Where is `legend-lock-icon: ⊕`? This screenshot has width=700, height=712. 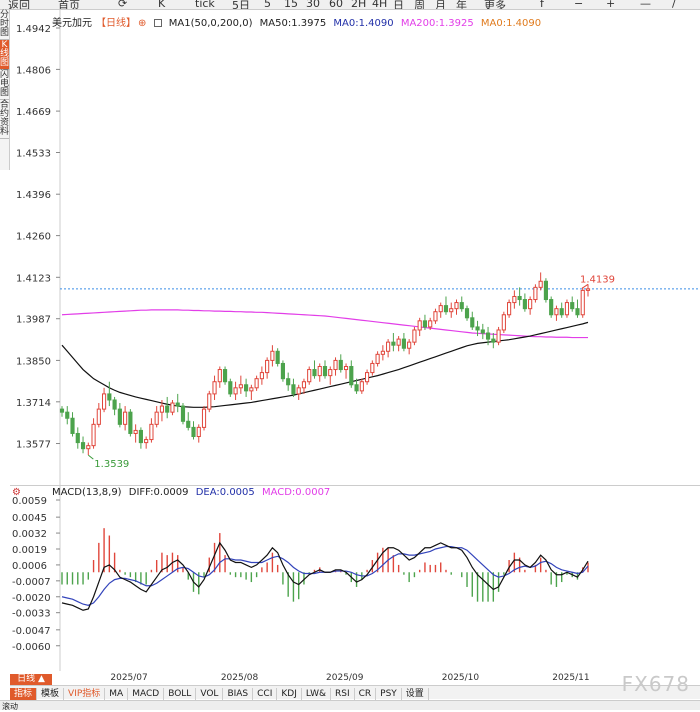
legend-lock-icon: ⊕ is located at coordinates (142, 23).